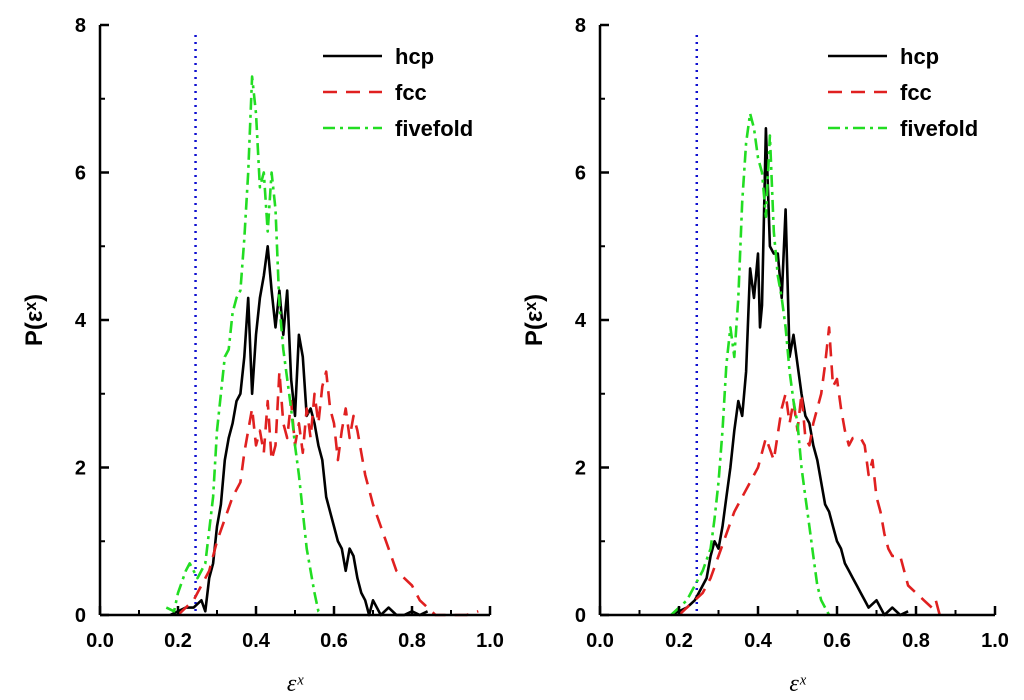  I want to click on series-line-hcp, so click(299, 431).